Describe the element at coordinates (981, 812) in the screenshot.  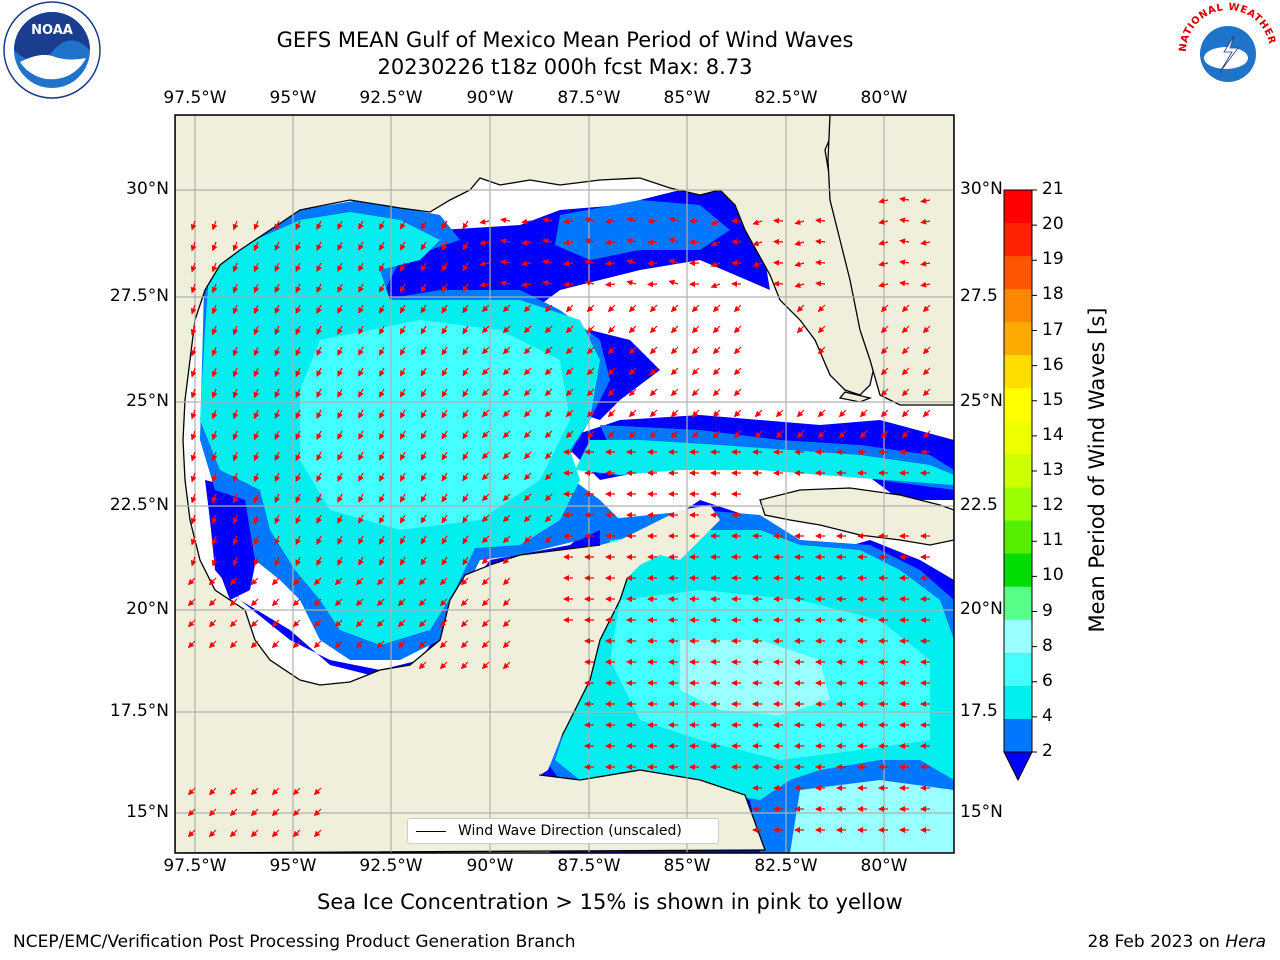
I see `lat-tick-right: 15°N` at that location.